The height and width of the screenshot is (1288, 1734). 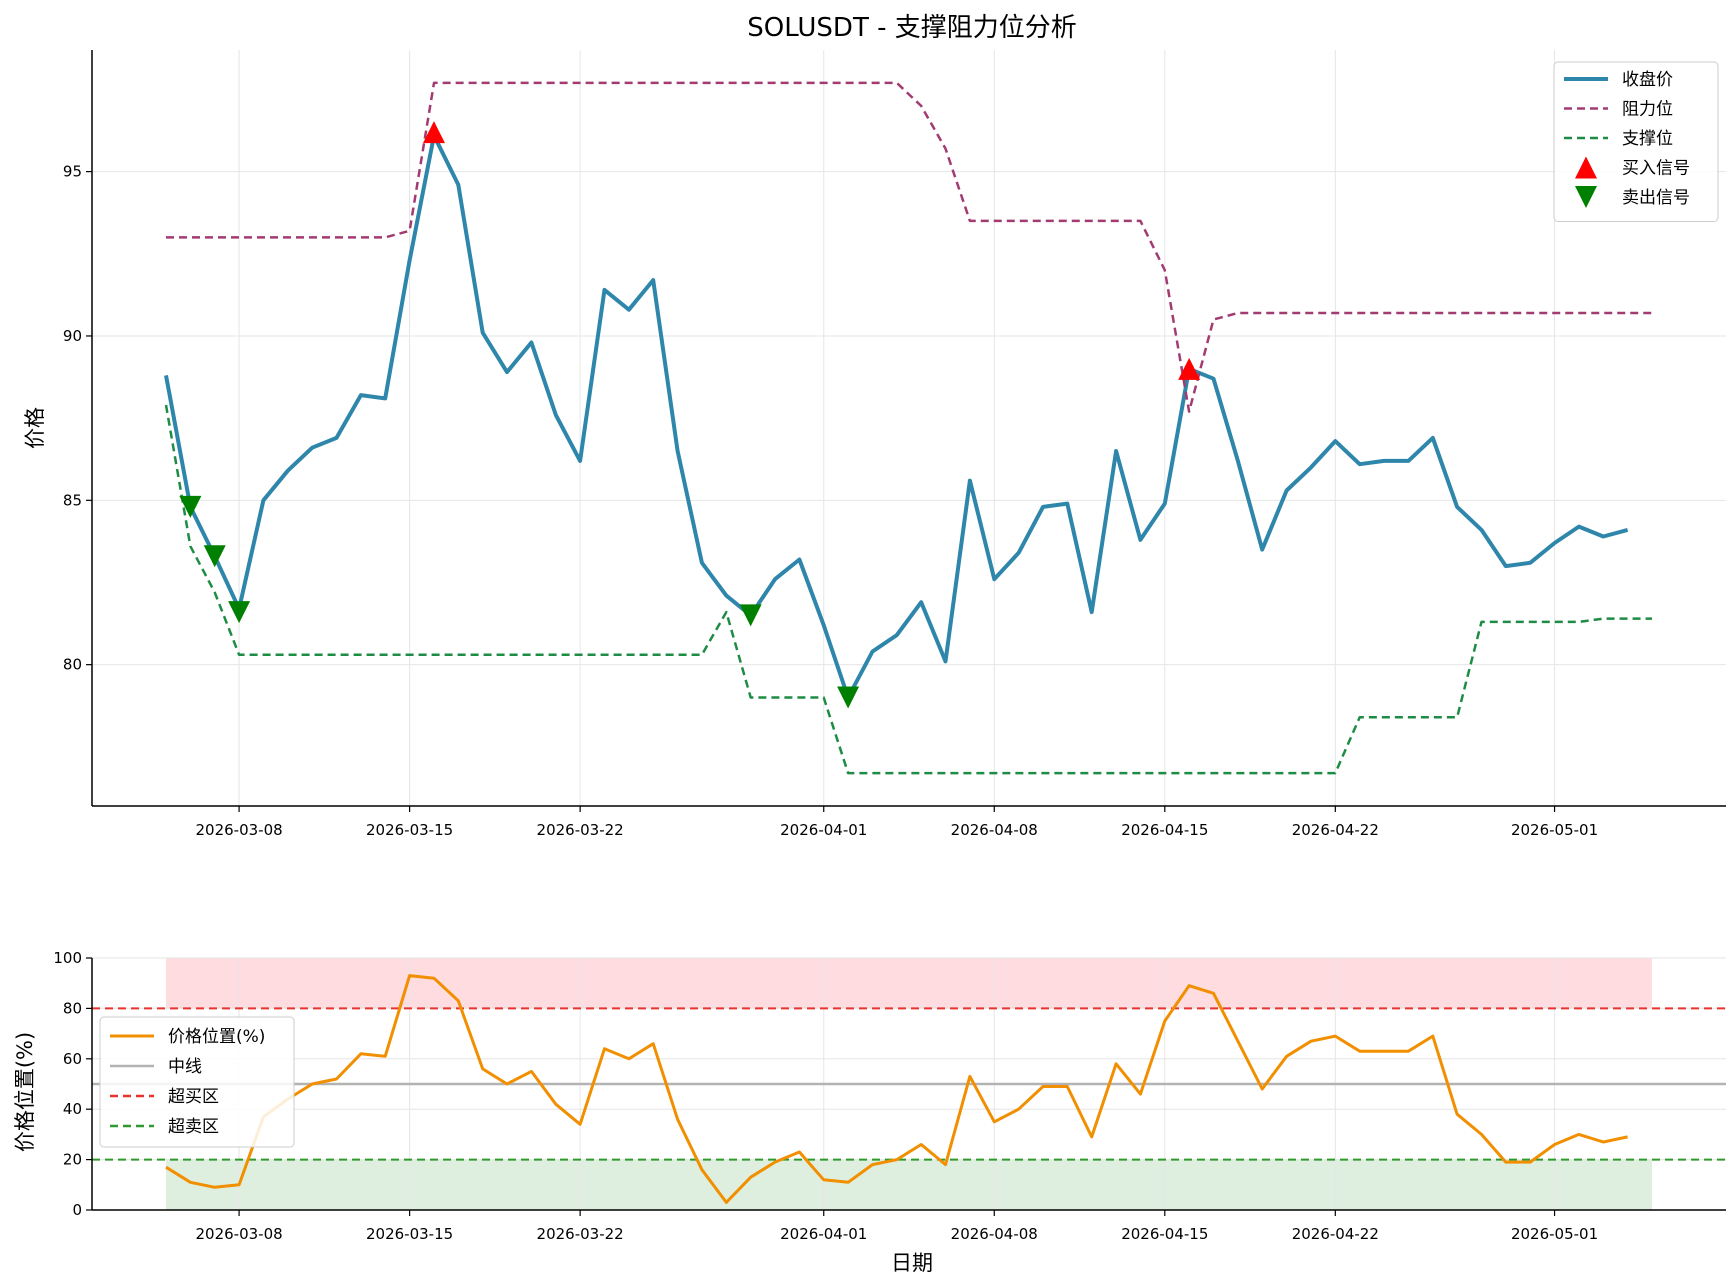 I want to click on x-axis-label: 日期, so click(x=912, y=1263).